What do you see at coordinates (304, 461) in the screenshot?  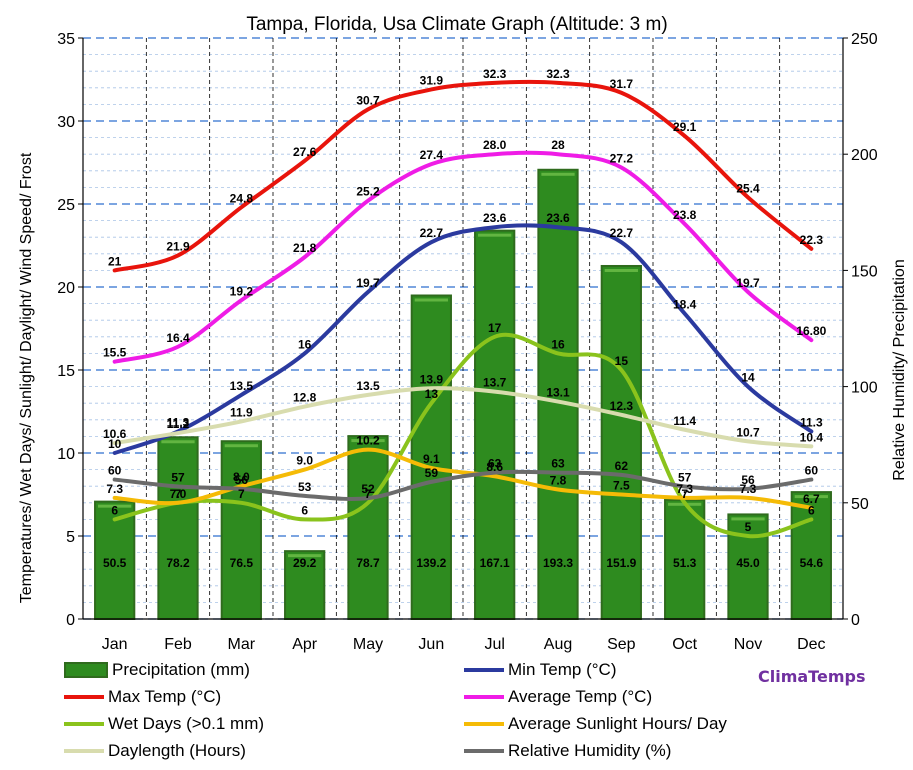 I see `average-sunlight-hours-day-data-label: 9.0` at bounding box center [304, 461].